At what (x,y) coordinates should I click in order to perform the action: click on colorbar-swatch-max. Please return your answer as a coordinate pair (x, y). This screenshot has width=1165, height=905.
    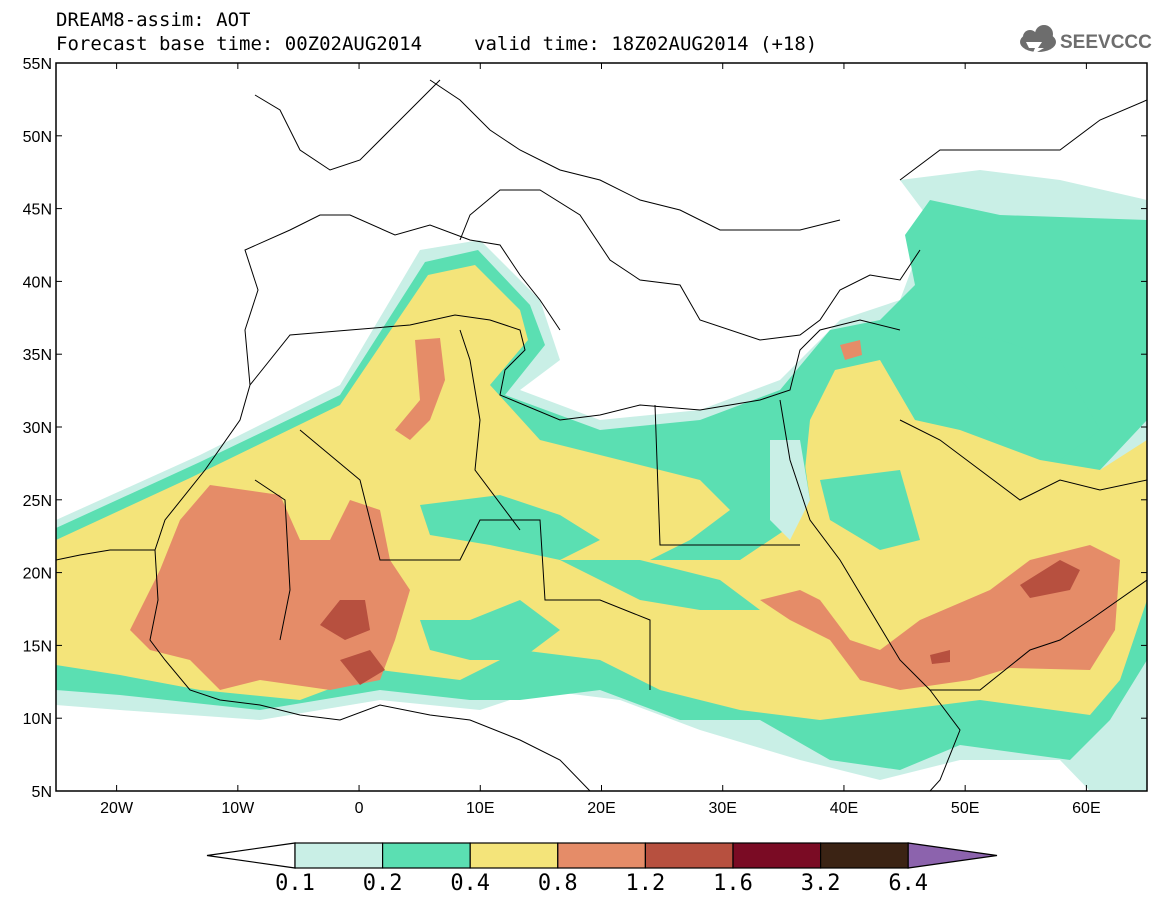
    Looking at the image, I should click on (952, 855).